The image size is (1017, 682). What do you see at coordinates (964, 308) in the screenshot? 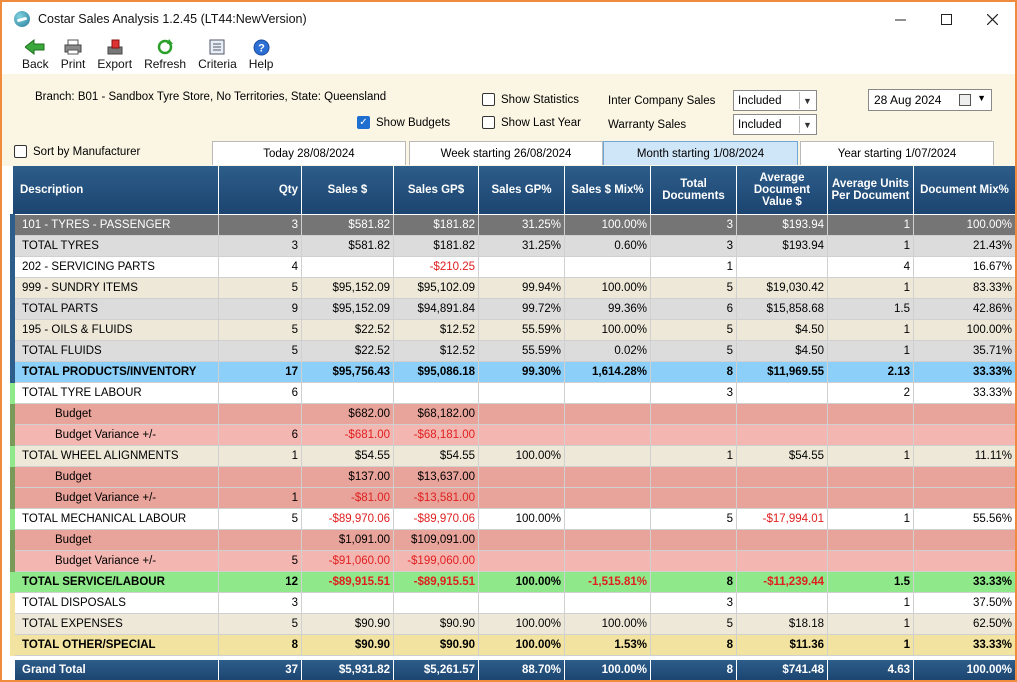
I see `table-cell: 42.86%` at bounding box center [964, 308].